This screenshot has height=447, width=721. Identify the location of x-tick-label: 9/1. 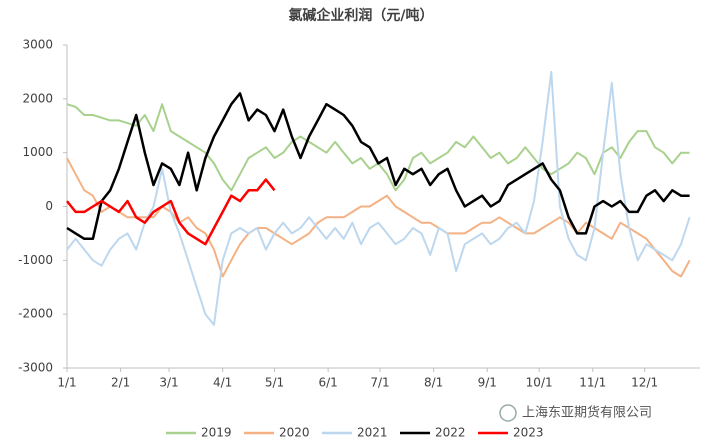
(487, 383).